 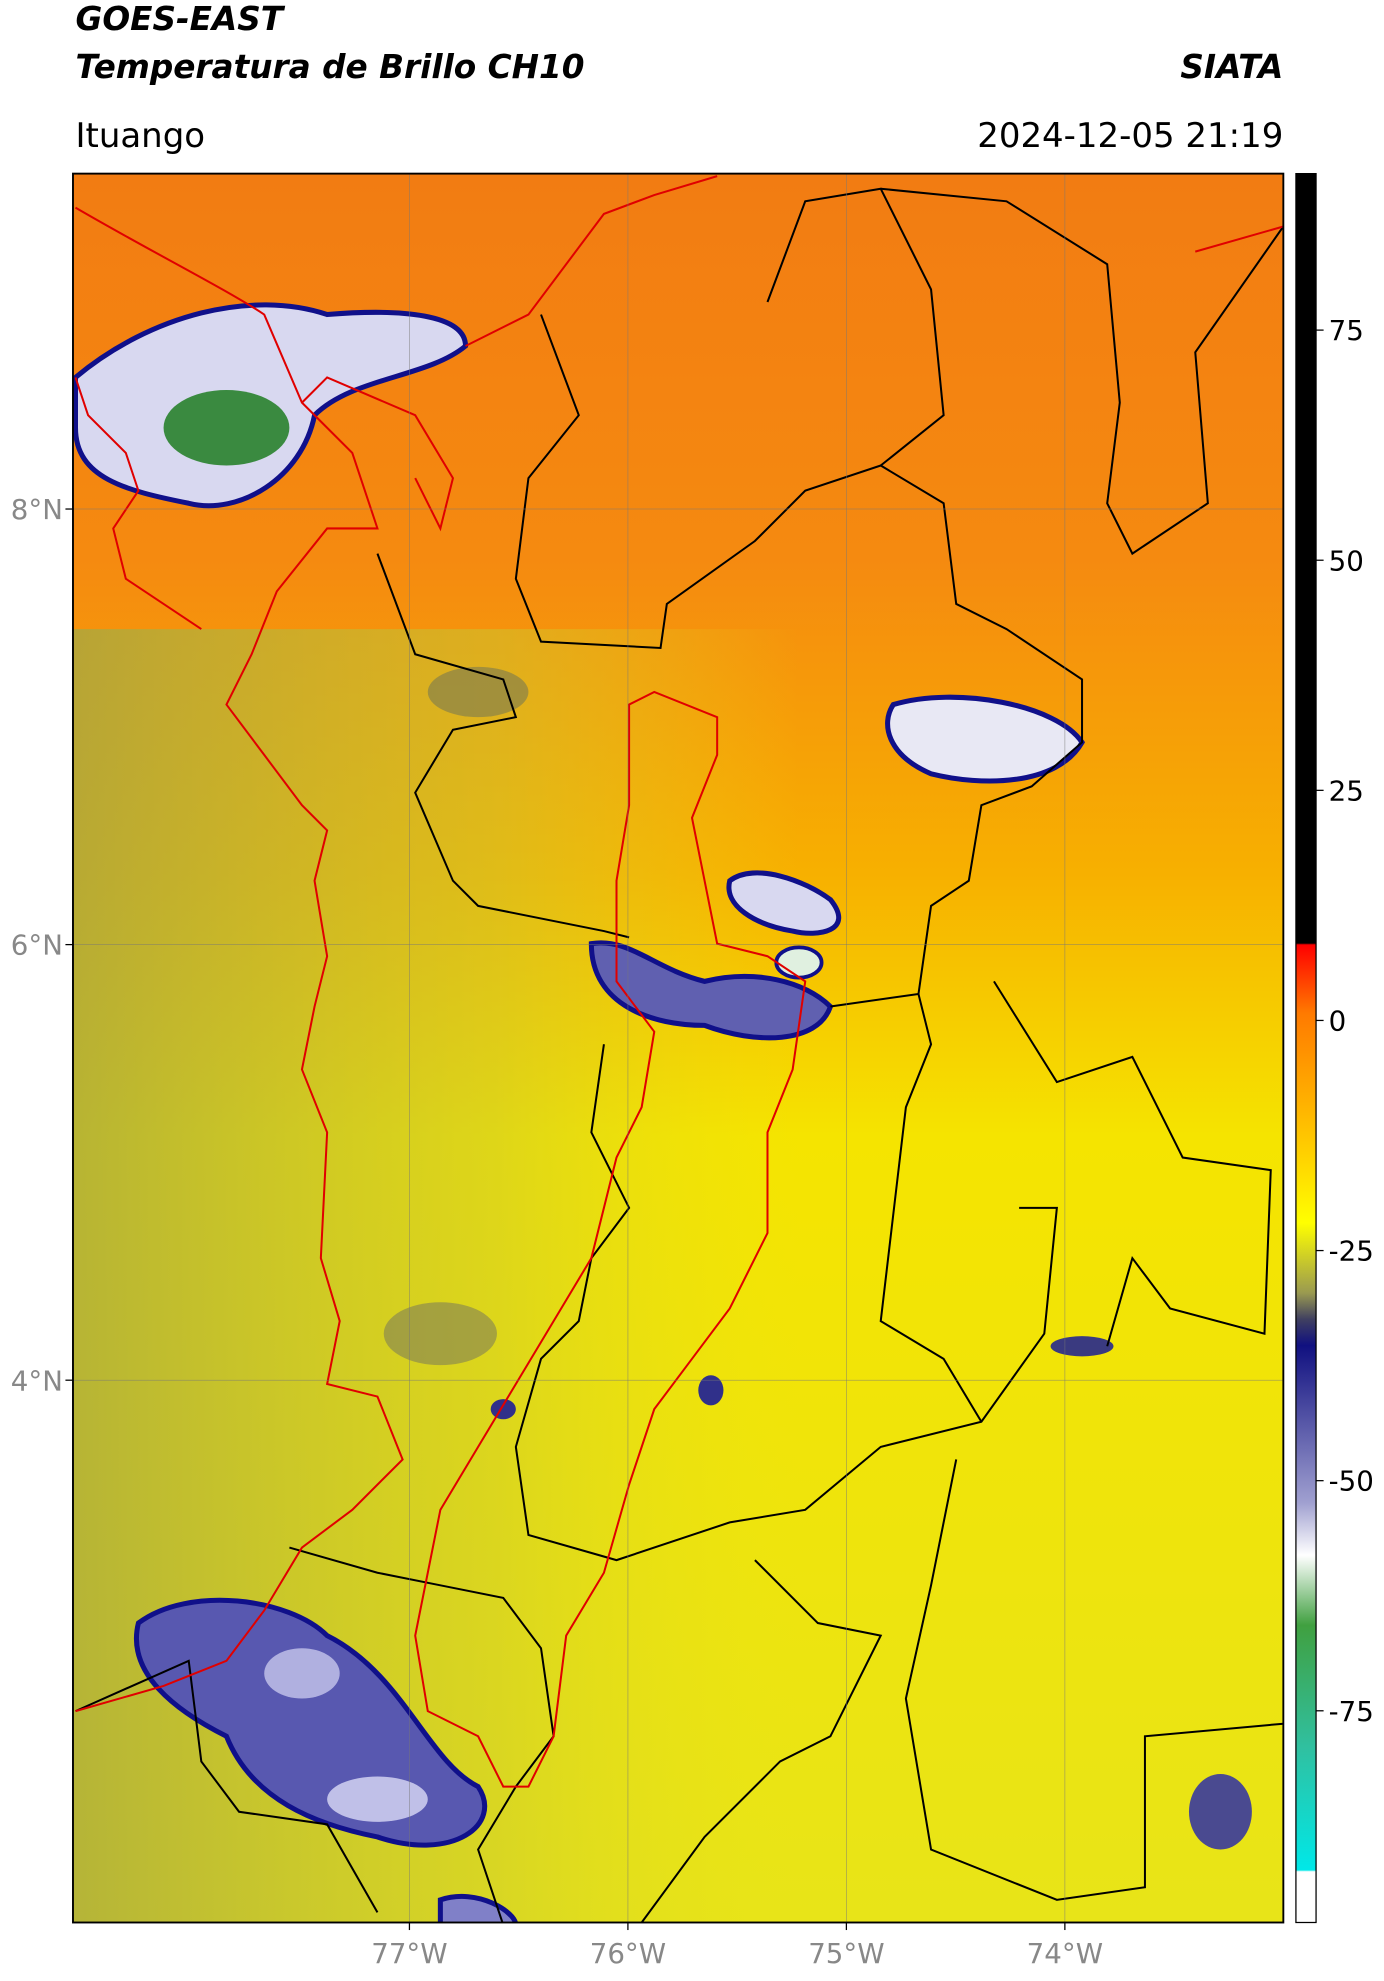 I want to click on x-tick-label: 75°W, so click(x=846, y=1953).